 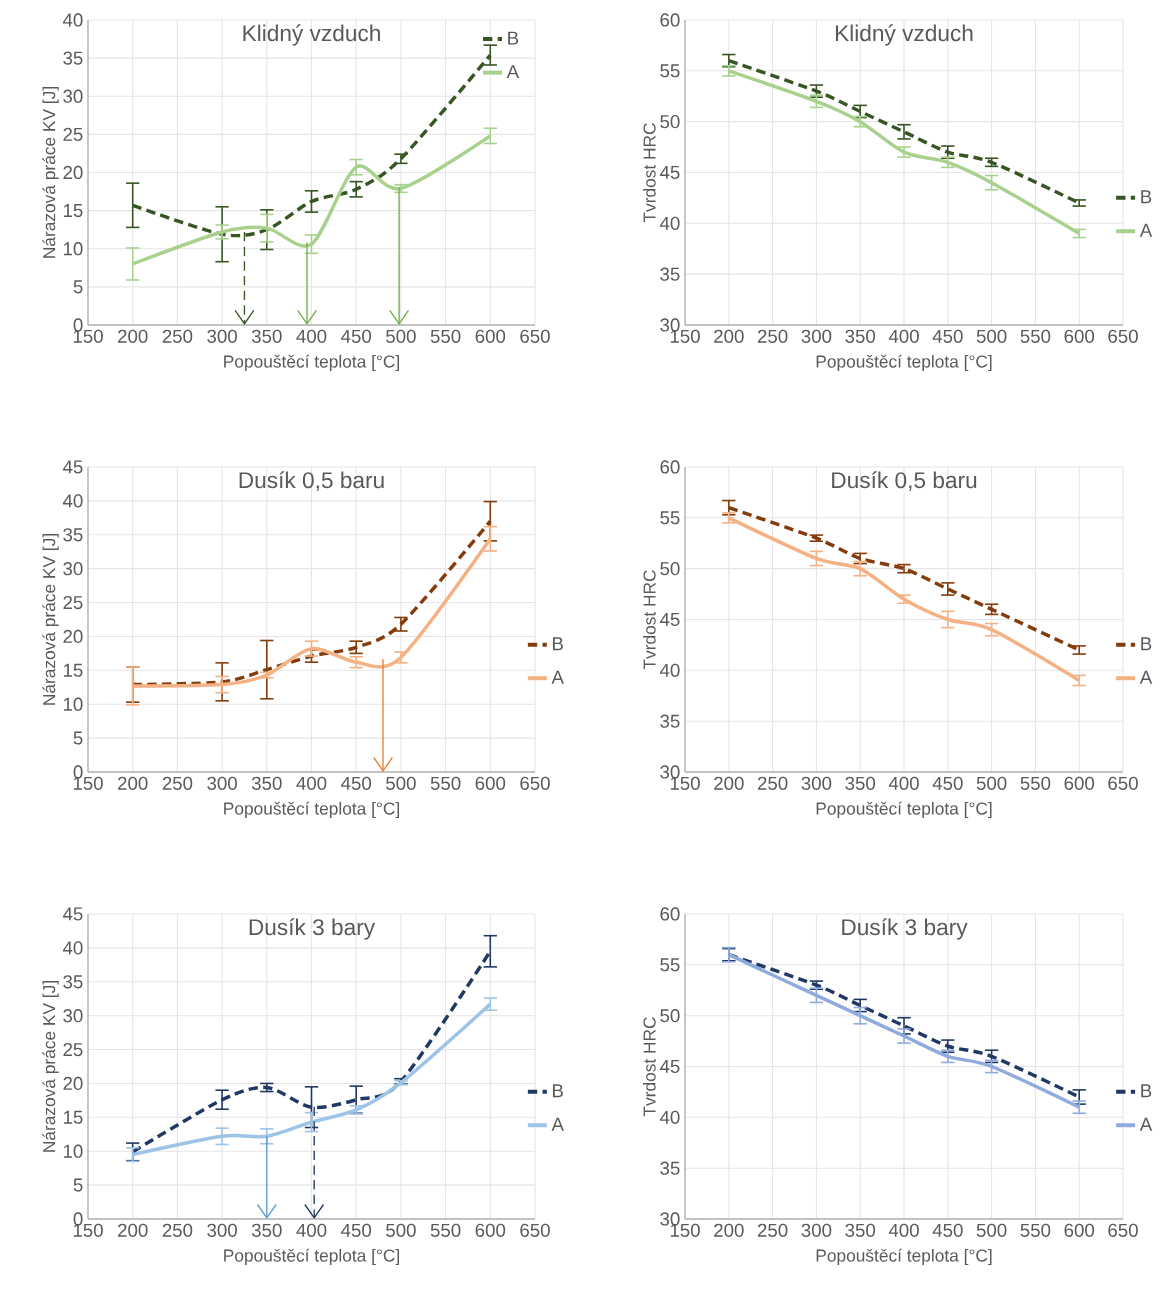 I want to click on y-tick-label: 20, so click(x=73, y=172).